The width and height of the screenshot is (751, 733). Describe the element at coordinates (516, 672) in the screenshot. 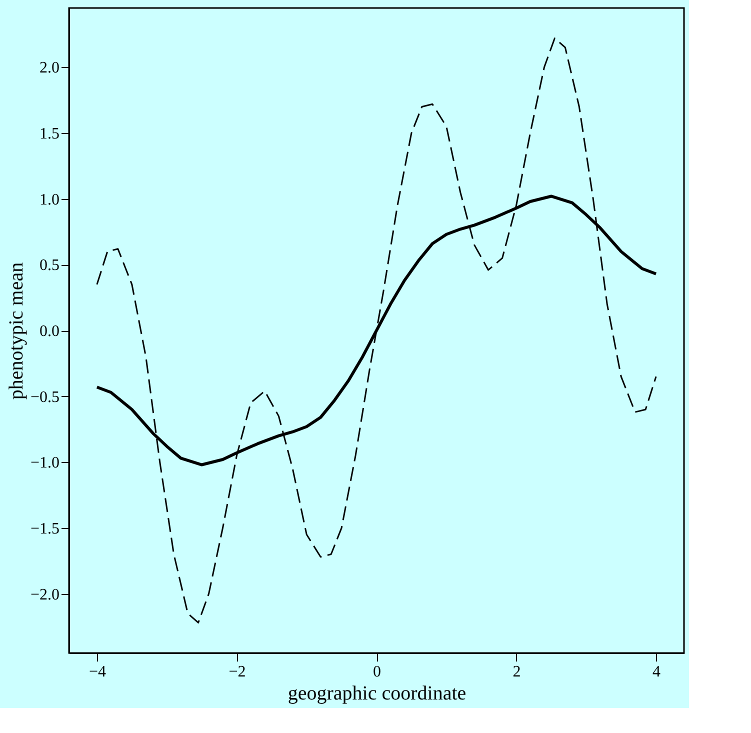

I see `x-tick-label: 2` at that location.